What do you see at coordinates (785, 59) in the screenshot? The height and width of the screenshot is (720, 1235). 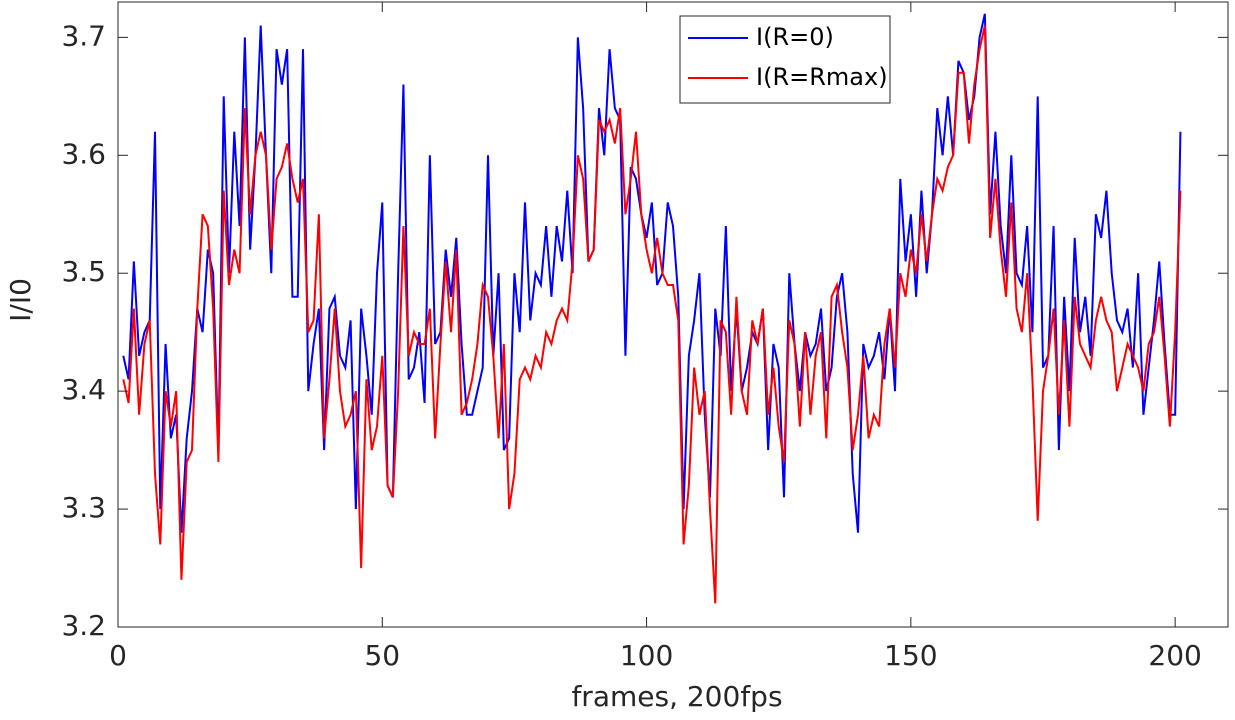 I see `legend-box` at bounding box center [785, 59].